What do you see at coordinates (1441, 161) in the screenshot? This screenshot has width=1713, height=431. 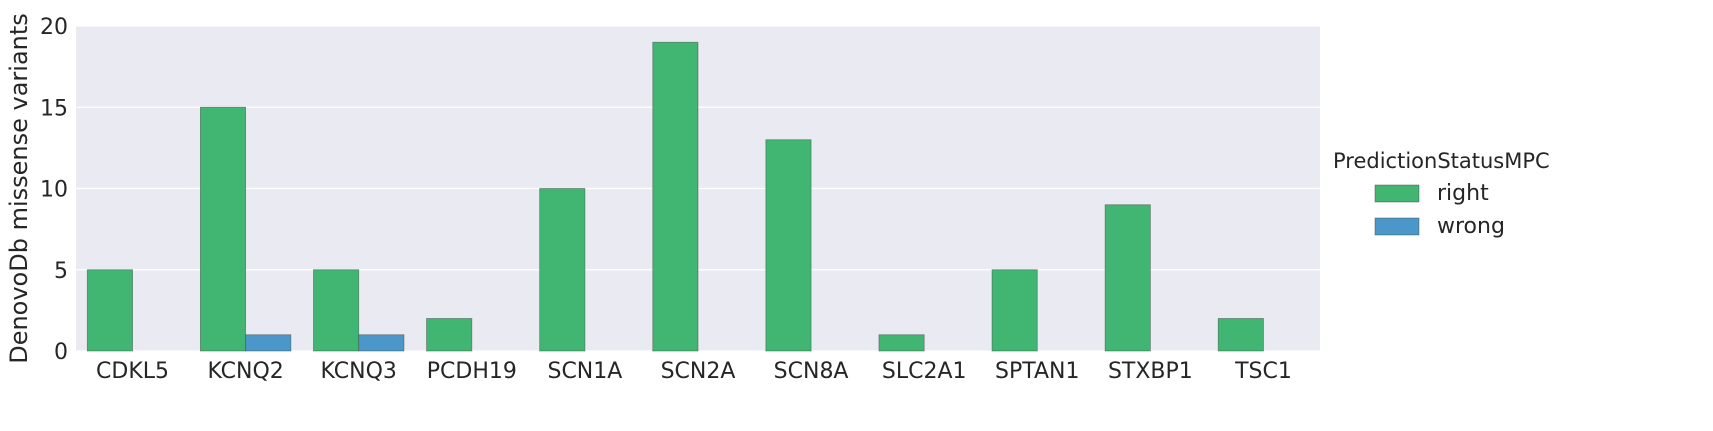 I see `legend-title: PredictionStatusMPC` at bounding box center [1441, 161].